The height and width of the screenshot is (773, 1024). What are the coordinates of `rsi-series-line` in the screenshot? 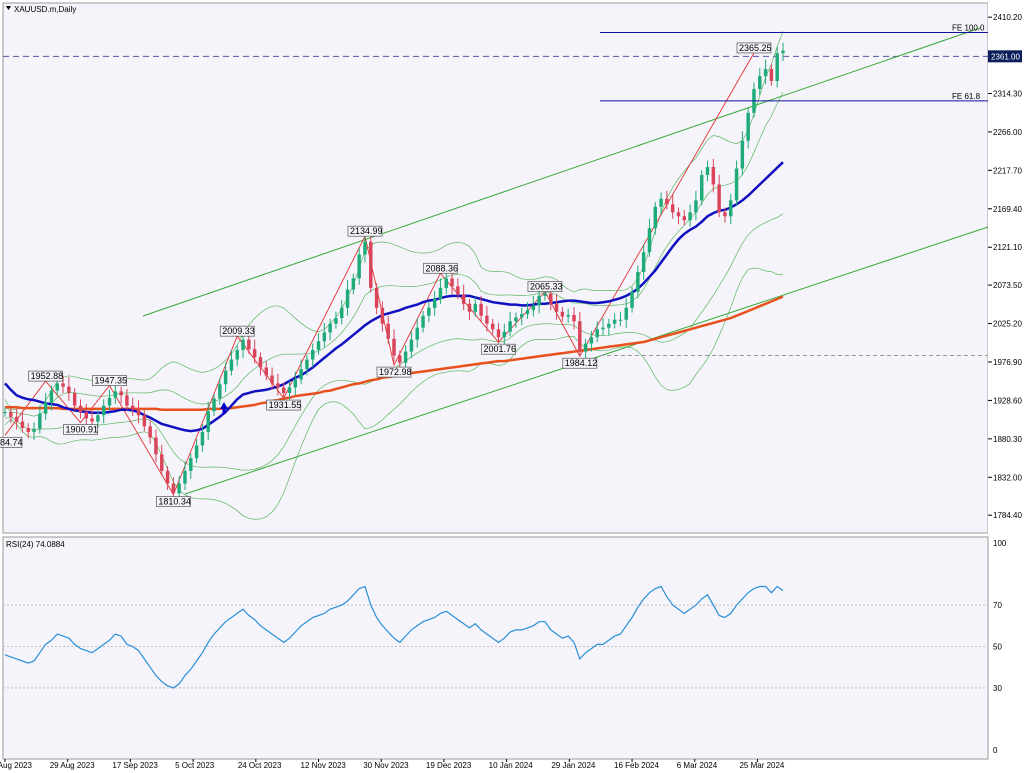 It's located at (394, 637).